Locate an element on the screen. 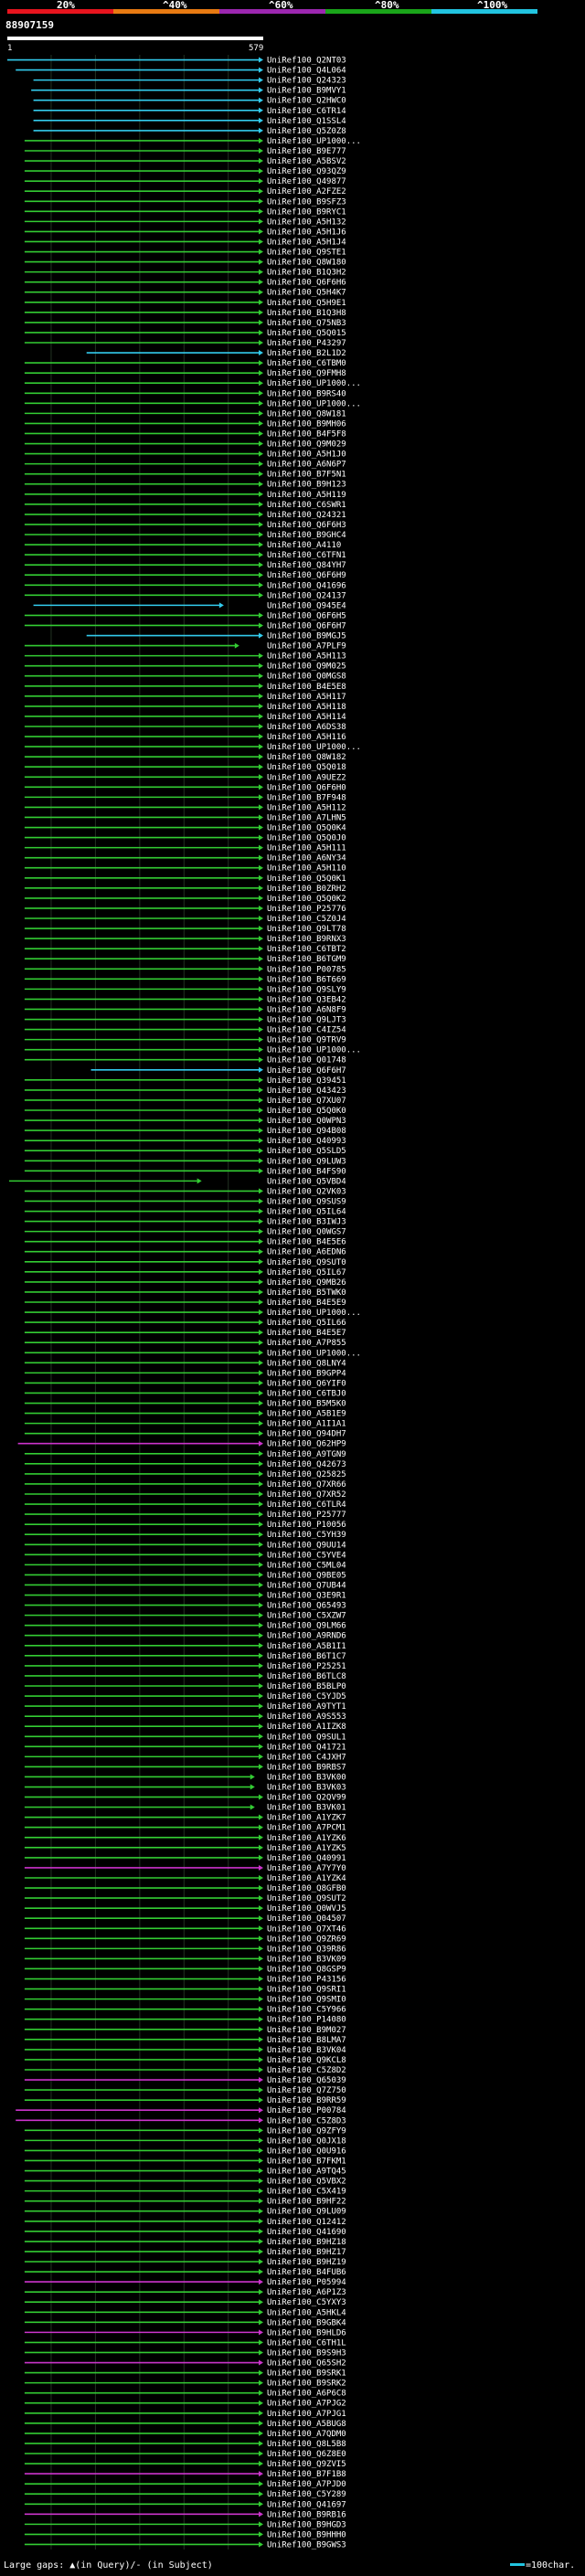 Image resolution: width=585 pixels, height=2576 pixels. hit-label: UniRef100_A5BUG8 is located at coordinates (307, 2424).